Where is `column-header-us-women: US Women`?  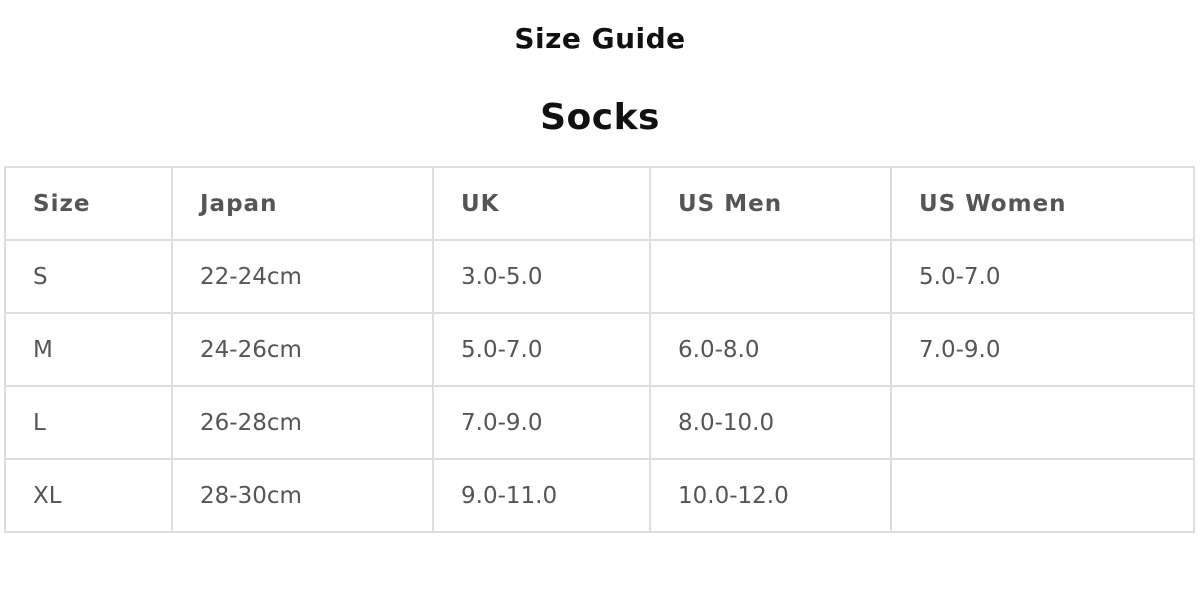
column-header-us-women: US Women is located at coordinates (1042, 203).